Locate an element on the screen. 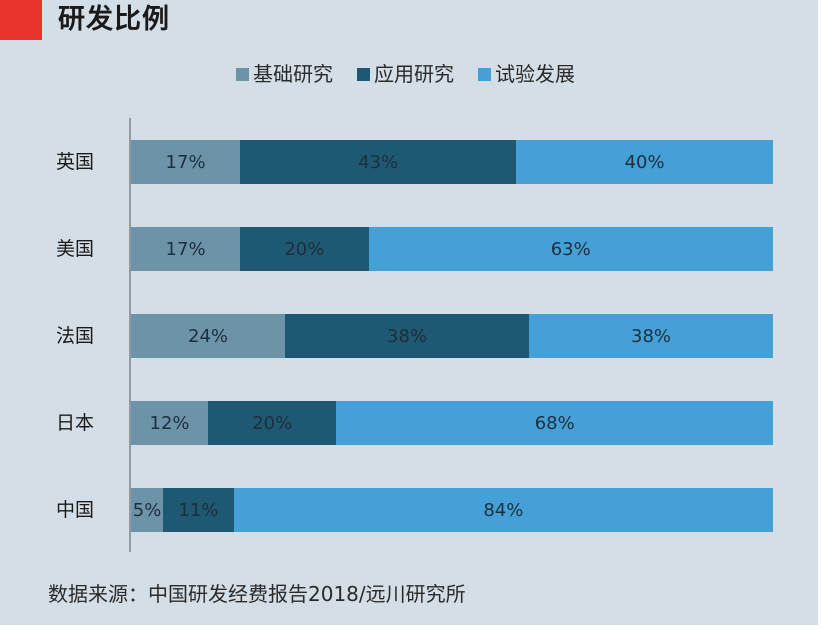  chart-row-france: 法国 24% 38% 38% is located at coordinates (409, 336).